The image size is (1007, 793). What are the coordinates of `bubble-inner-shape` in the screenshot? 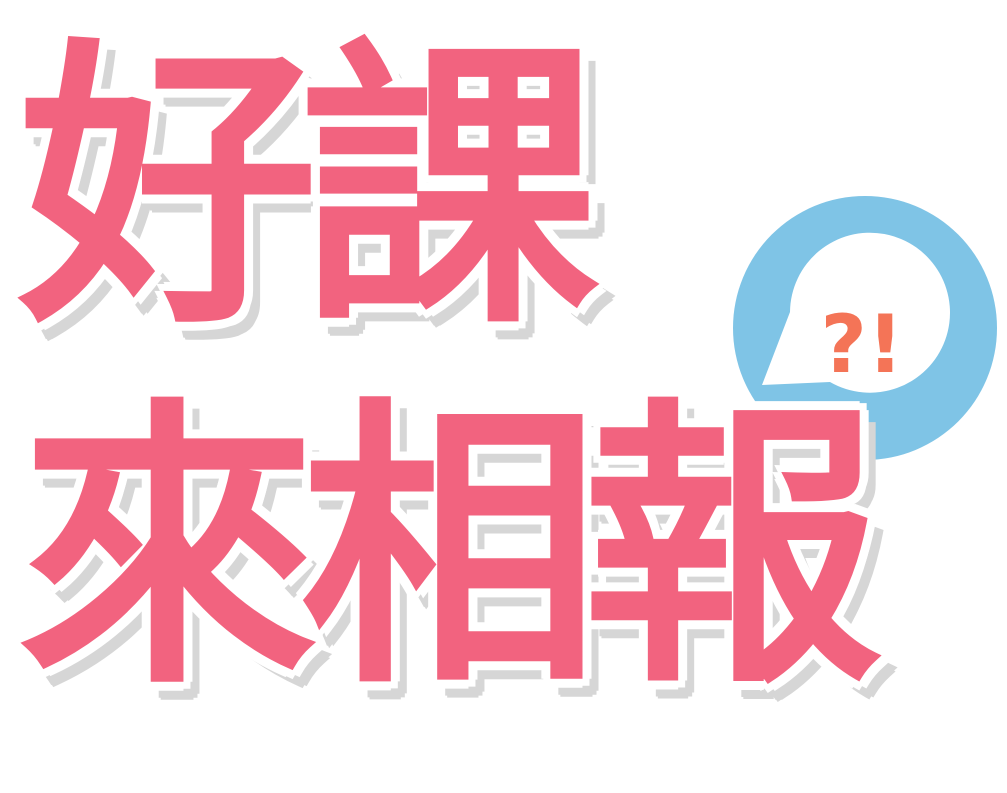 It's located at (856, 312).